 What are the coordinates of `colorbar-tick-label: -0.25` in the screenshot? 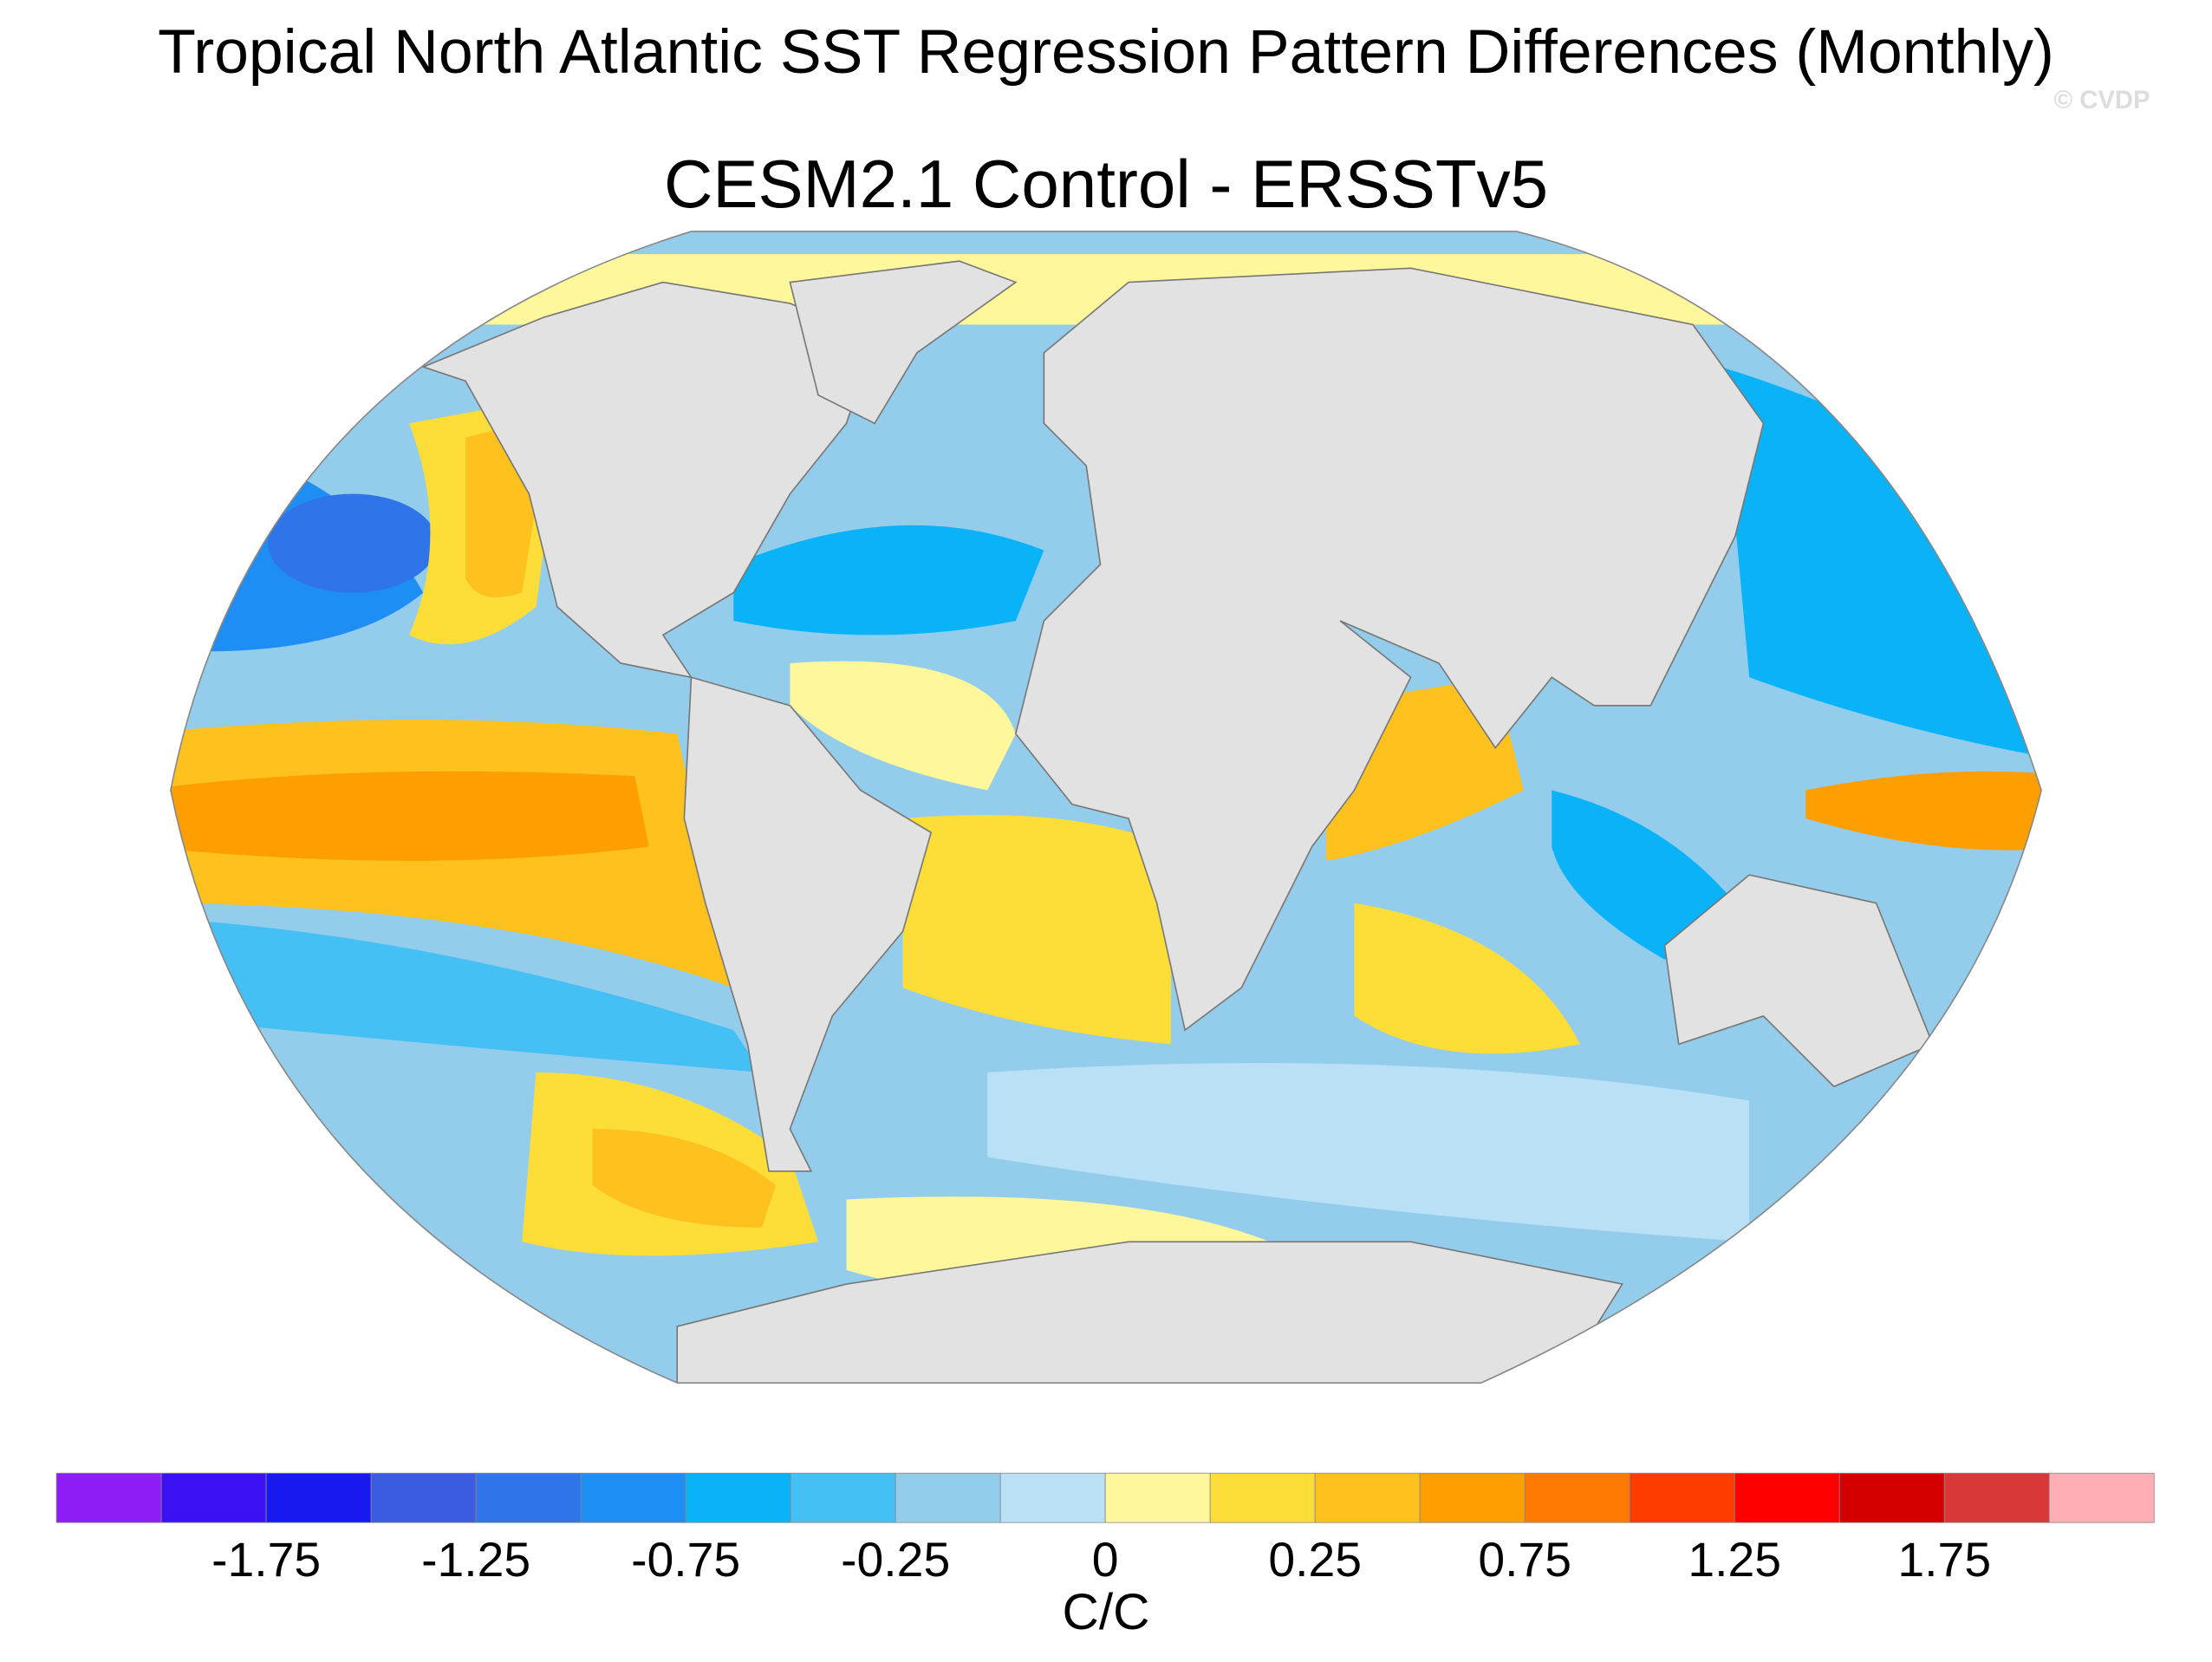 It's located at (895, 1560).